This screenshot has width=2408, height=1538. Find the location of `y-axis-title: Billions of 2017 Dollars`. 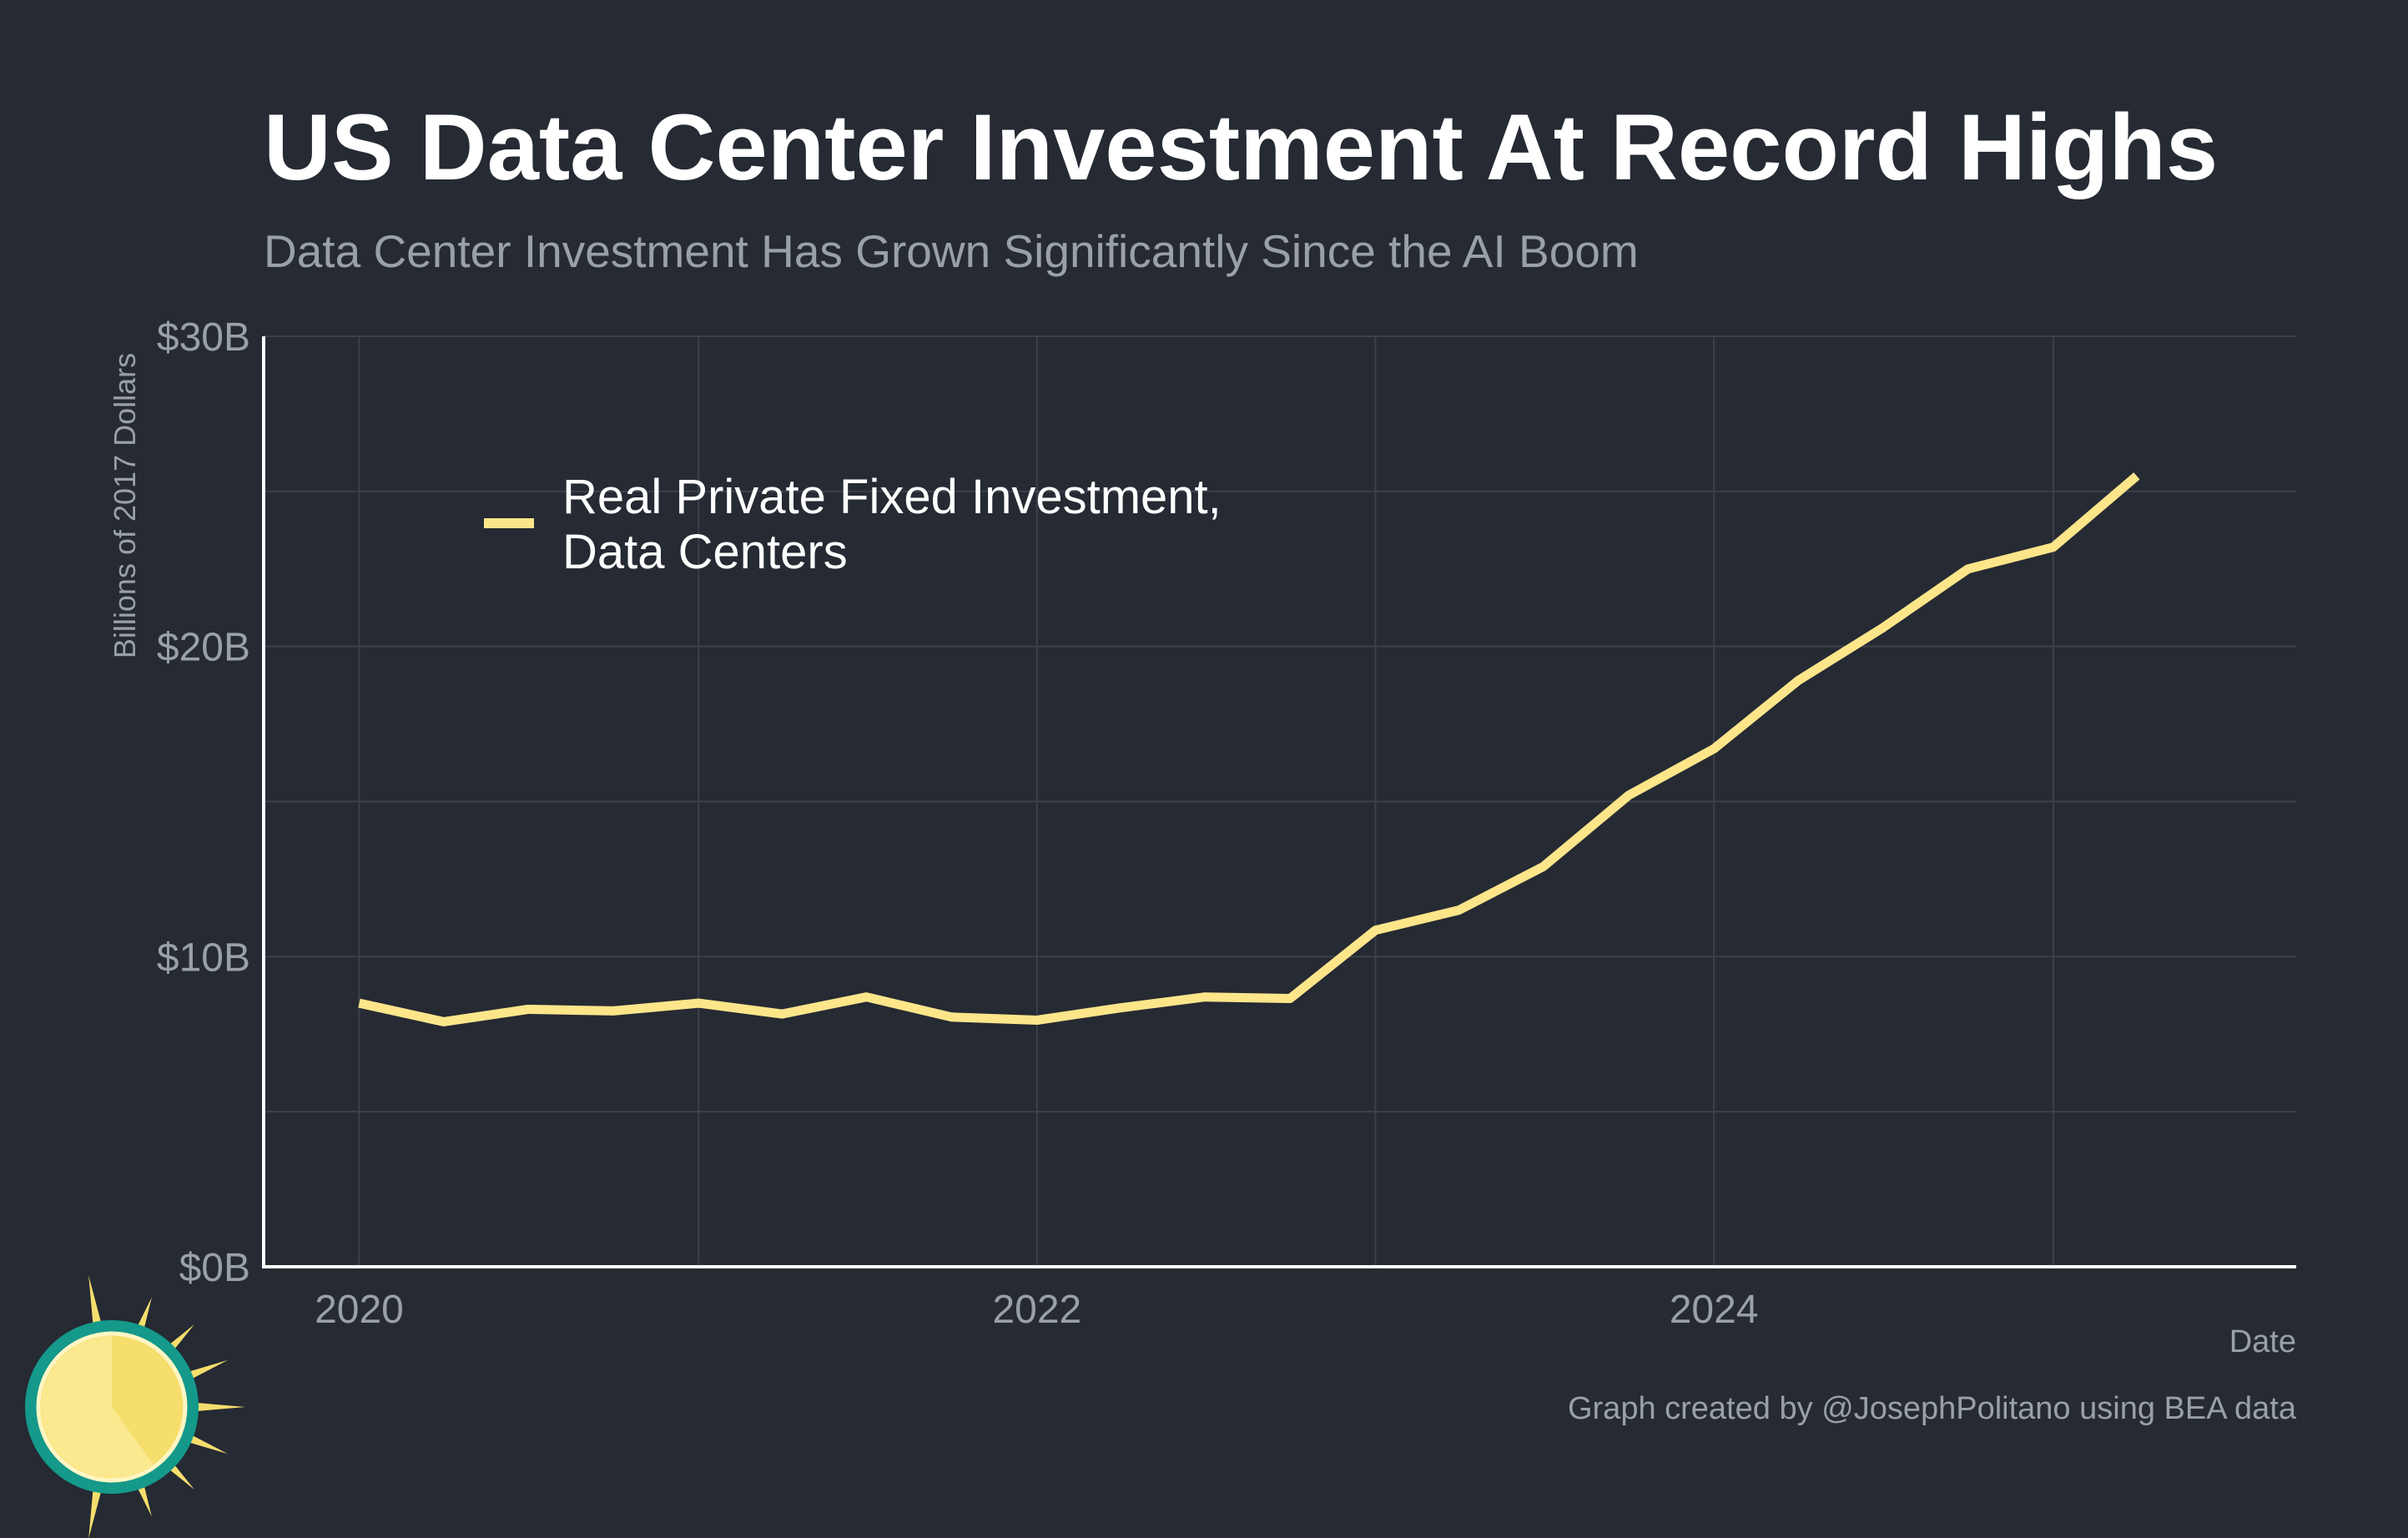

y-axis-title: Billions of 2017 Dollars is located at coordinates (125, 505).